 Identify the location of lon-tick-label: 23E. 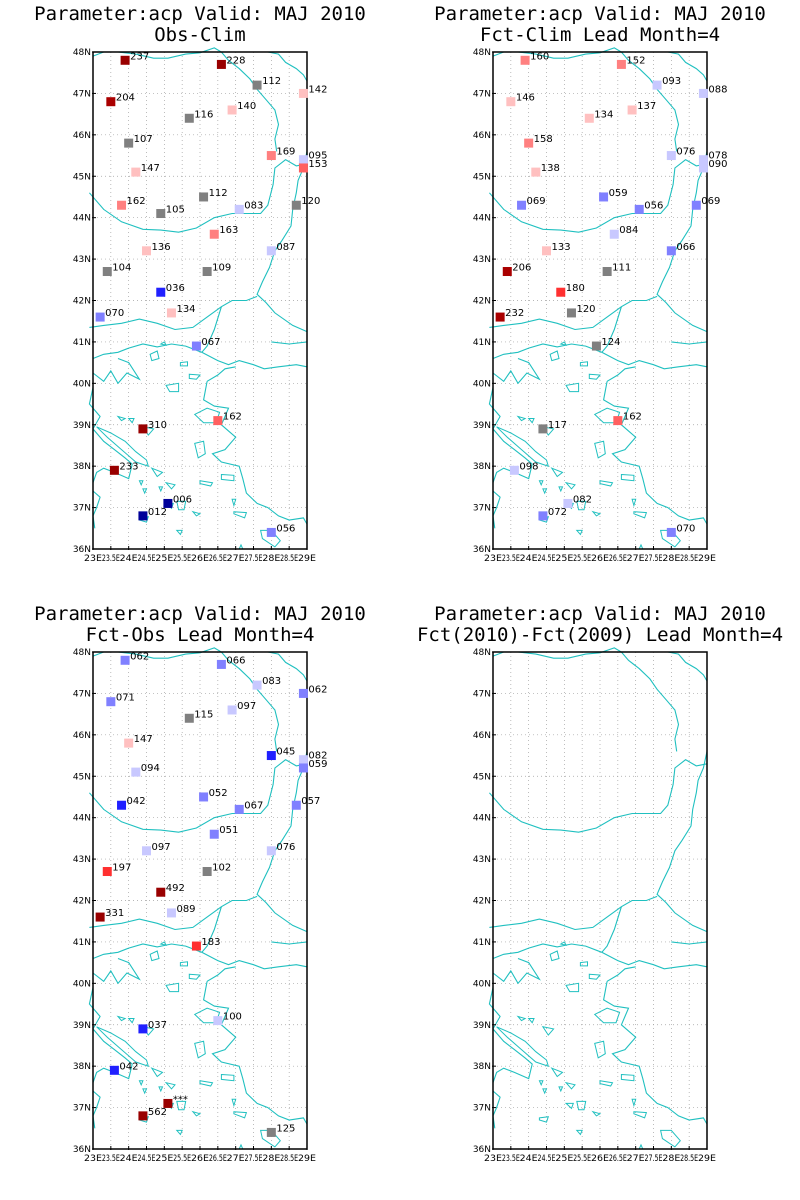
(93, 1159).